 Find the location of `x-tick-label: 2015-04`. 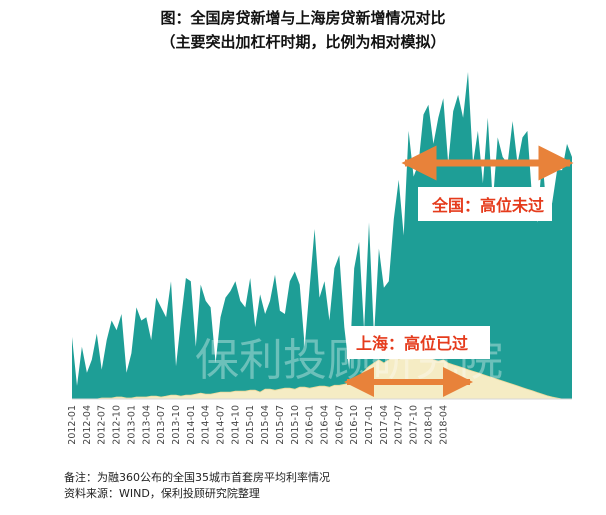

x-tick-label: 2015-04 is located at coordinates (265, 425).